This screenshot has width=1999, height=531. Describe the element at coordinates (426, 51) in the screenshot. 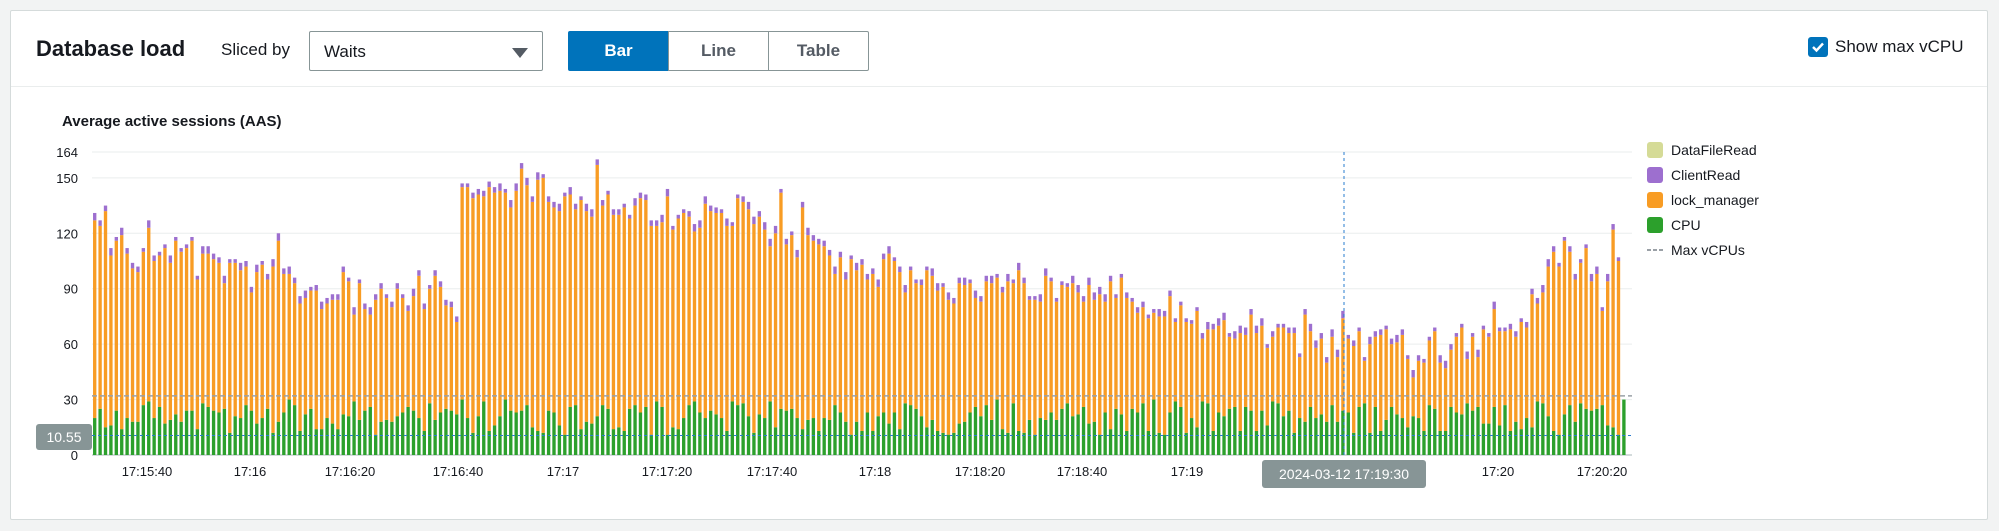

I see `slice-select: Waits` at that location.